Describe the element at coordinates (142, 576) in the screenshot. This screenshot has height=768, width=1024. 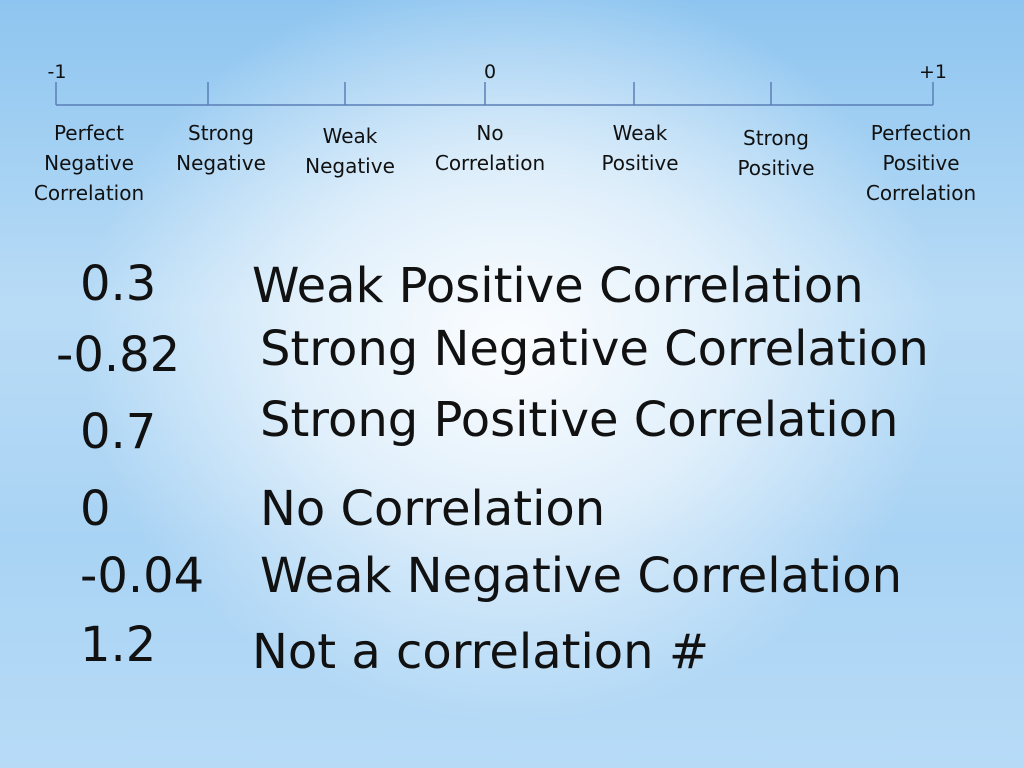
I see `example-value: -0.04` at that location.